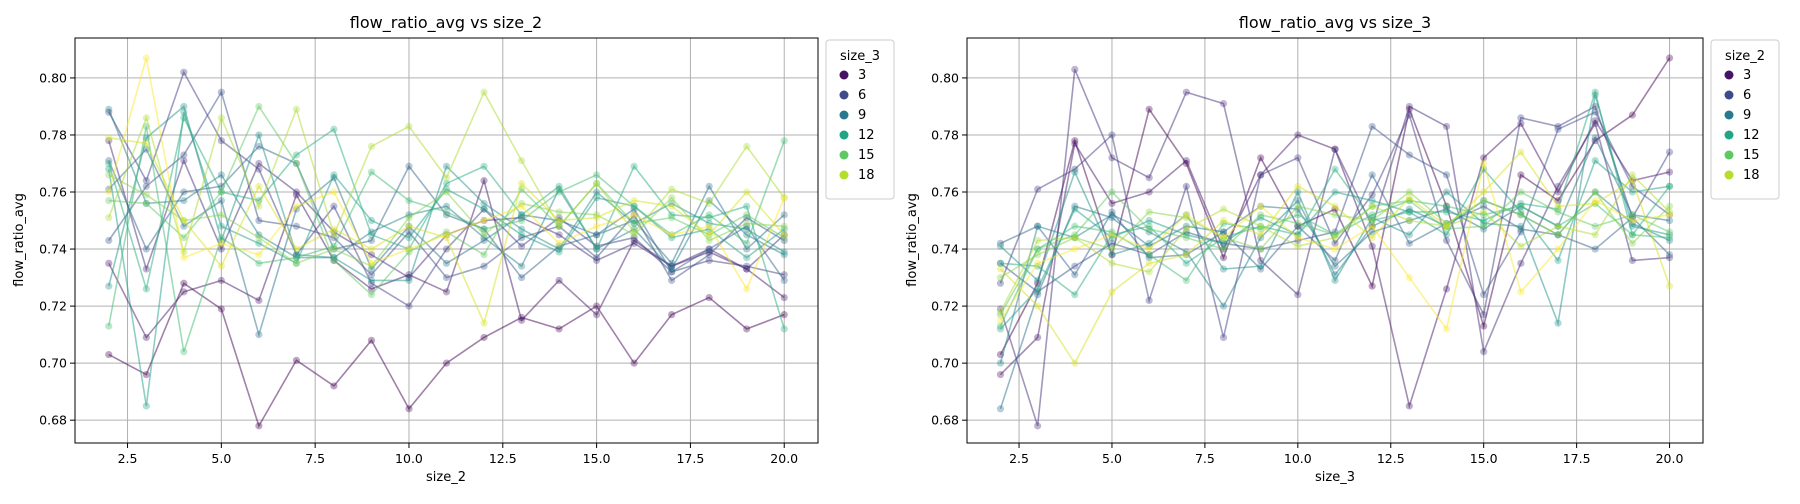  Describe the element at coordinates (1335, 23) in the screenshot. I see `chart-right-title: flow_ratio_avg vs size_3` at that location.